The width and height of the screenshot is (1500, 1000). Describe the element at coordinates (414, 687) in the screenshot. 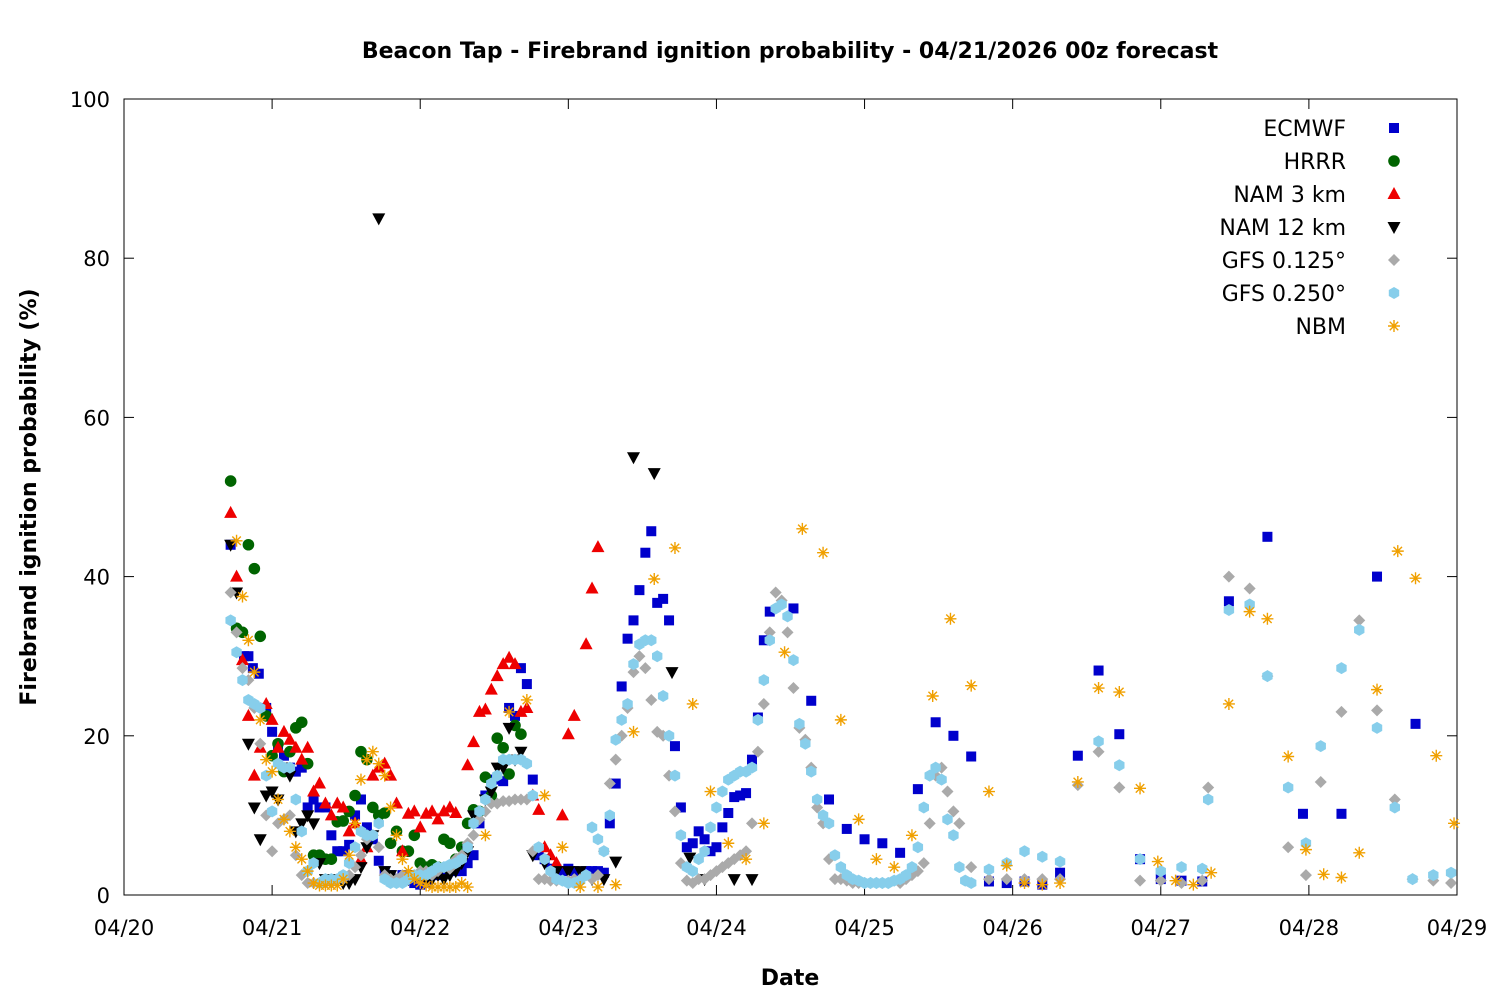

I see `series-nam-3-km` at that location.